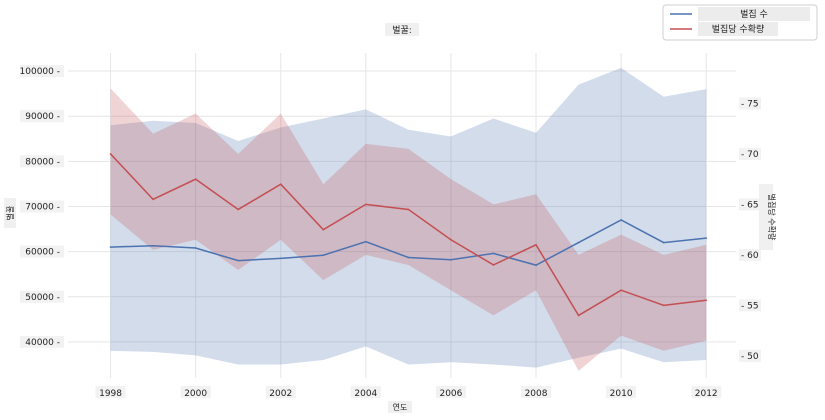  I want to click on legend: 벌집 수 벌집당 수확량, so click(740, 22).